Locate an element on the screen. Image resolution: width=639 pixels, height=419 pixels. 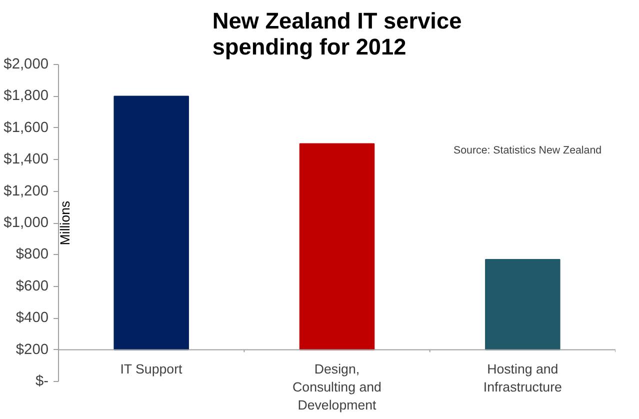
y-tick-label: $600 is located at coordinates (32, 286).